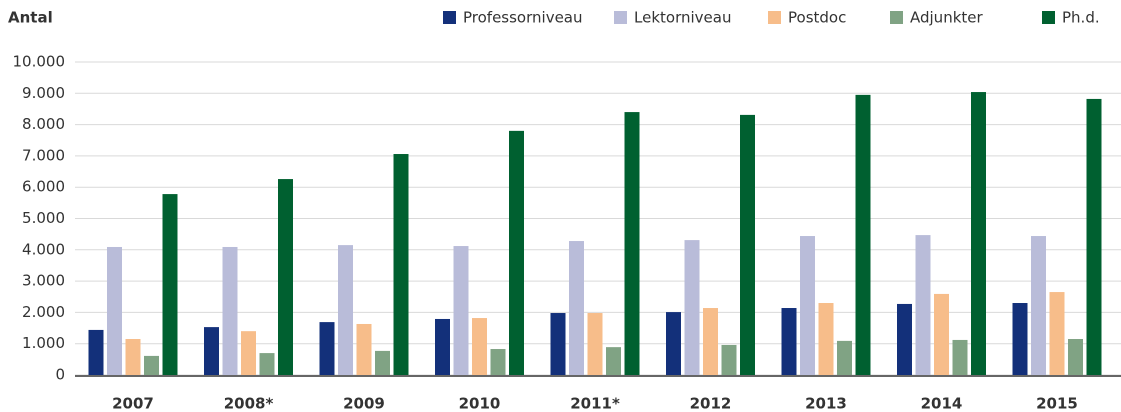 This screenshot has height=412, width=1121. I want to click on legend-label: Professorniveau, so click(523, 18).